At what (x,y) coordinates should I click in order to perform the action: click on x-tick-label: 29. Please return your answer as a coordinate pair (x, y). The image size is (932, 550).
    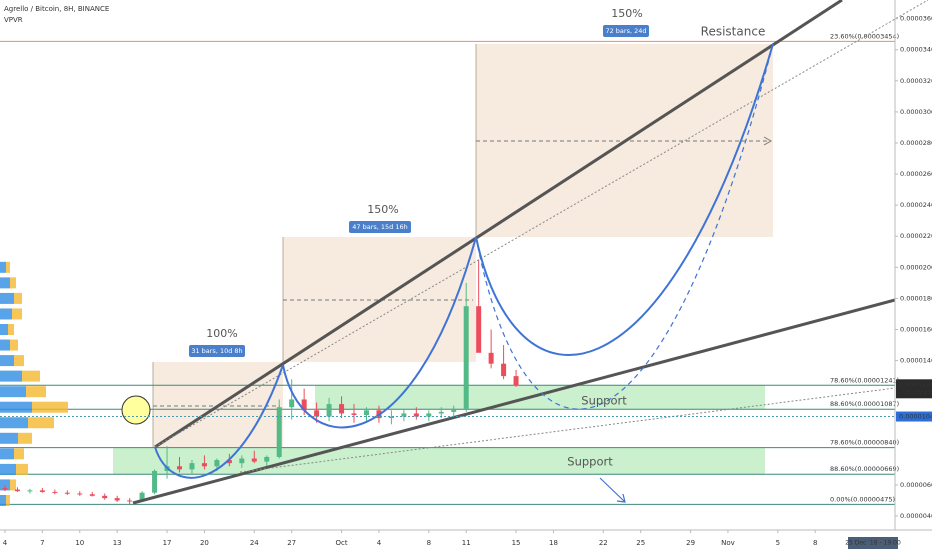
    Looking at the image, I should click on (690, 543).